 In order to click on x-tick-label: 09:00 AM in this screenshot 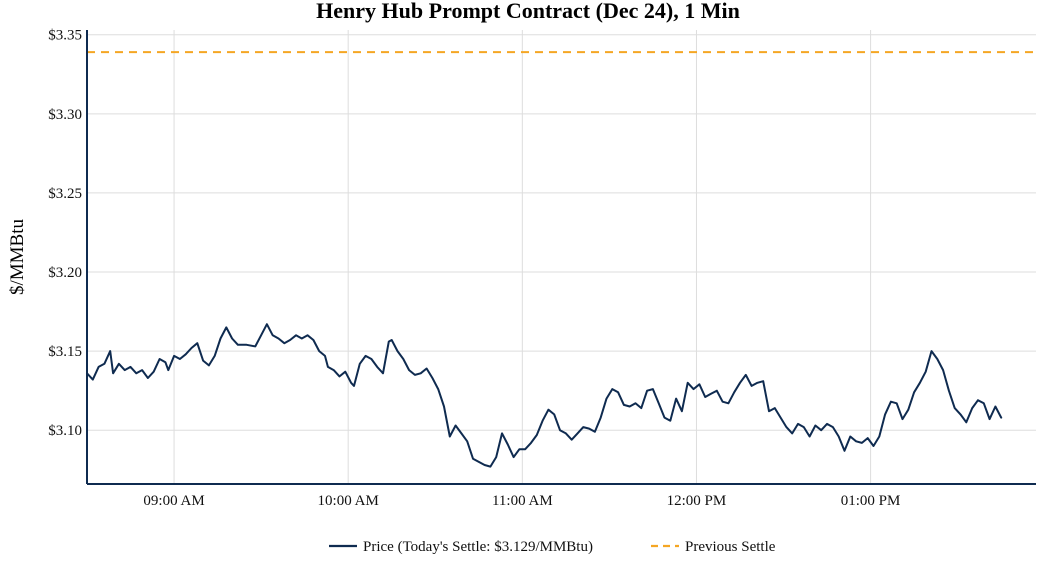, I will do `click(173, 501)`.